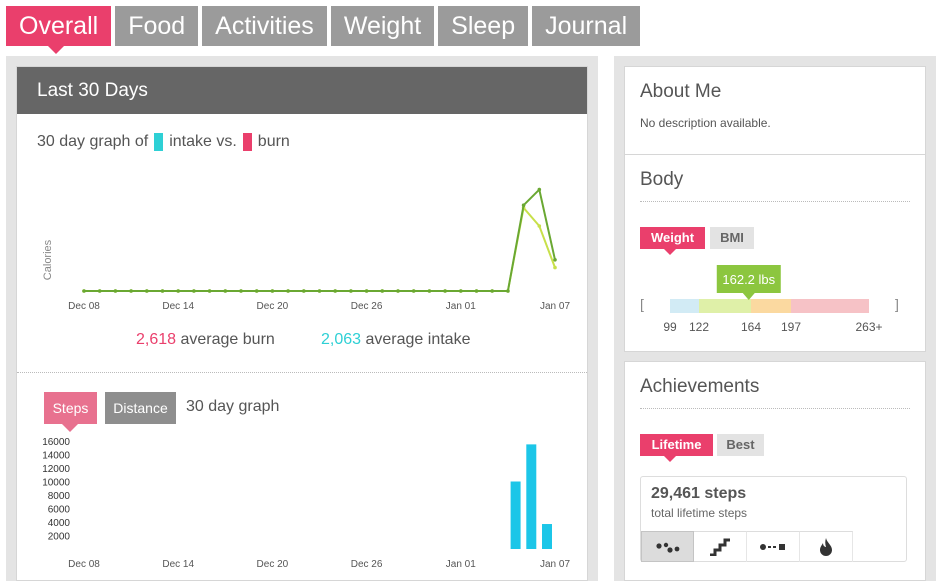 Image resolution: width=936 pixels, height=581 pixels. I want to click on legend-burn: burn, so click(273, 141).